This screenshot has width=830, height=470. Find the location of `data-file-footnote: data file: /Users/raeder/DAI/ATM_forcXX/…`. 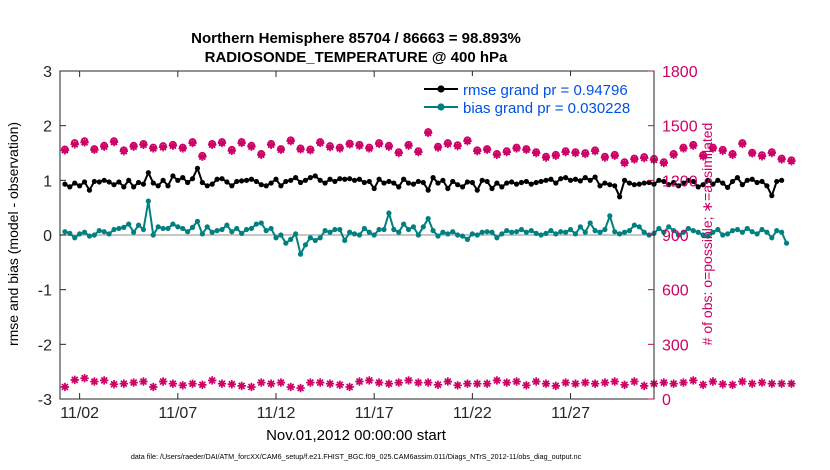

data-file-footnote: data file: /Users/raeder/DAI/ATM_forcXX/… is located at coordinates (356, 456).